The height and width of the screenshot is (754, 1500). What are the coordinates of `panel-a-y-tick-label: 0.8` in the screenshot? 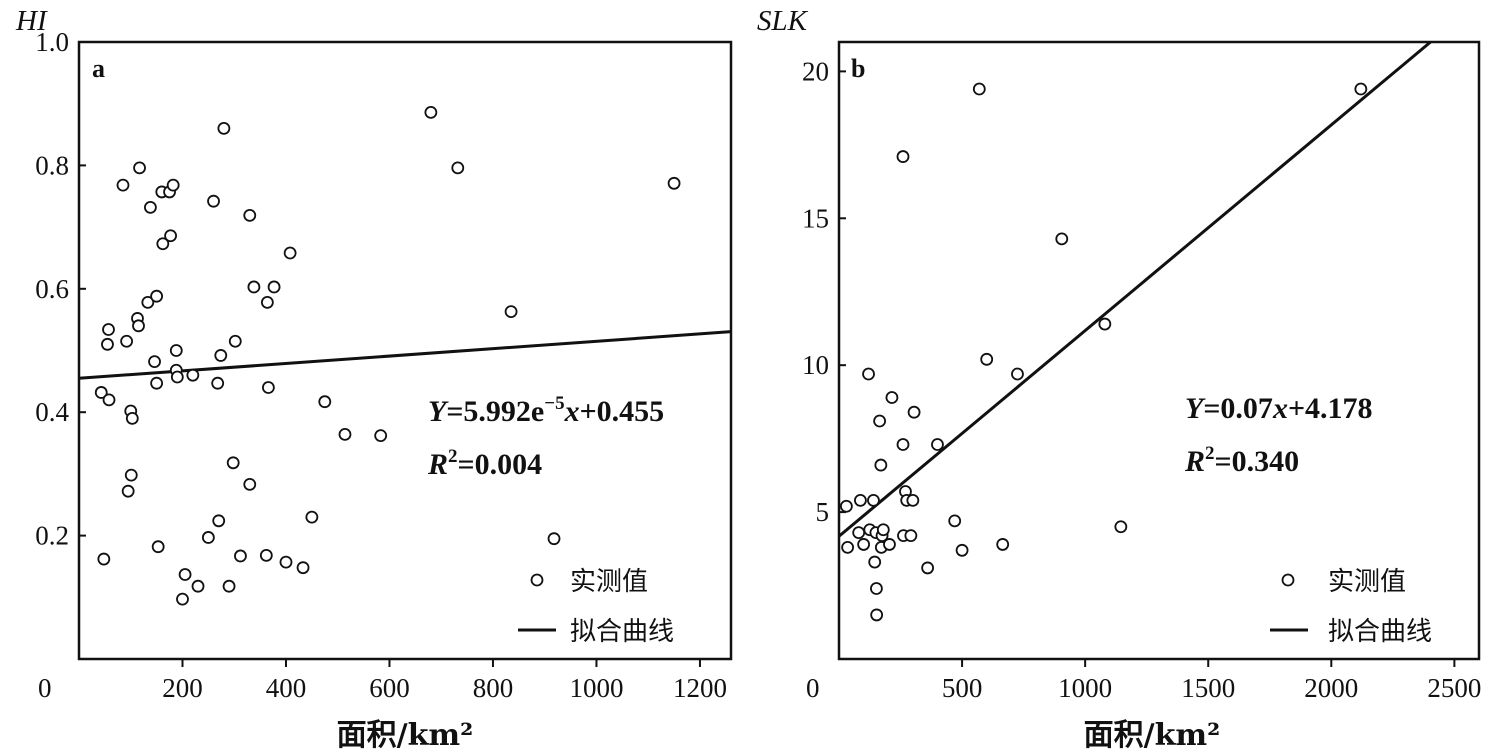 It's located at (52, 165).